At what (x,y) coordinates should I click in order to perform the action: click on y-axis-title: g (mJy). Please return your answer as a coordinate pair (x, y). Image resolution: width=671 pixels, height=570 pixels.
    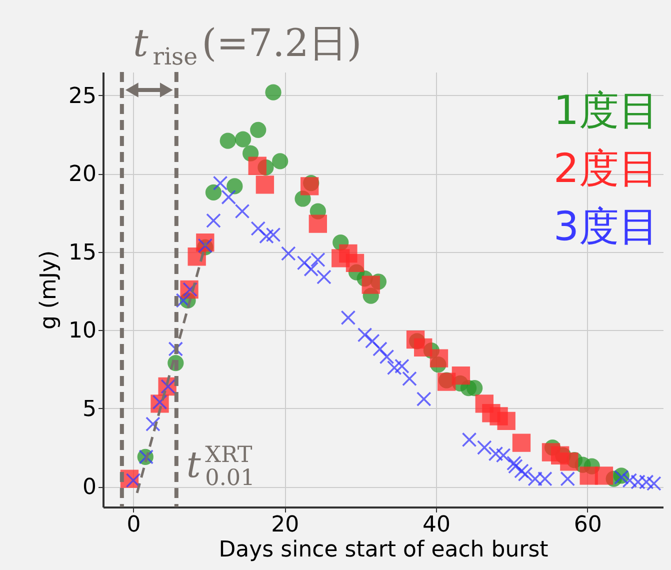
    Looking at the image, I should click on (49, 290).